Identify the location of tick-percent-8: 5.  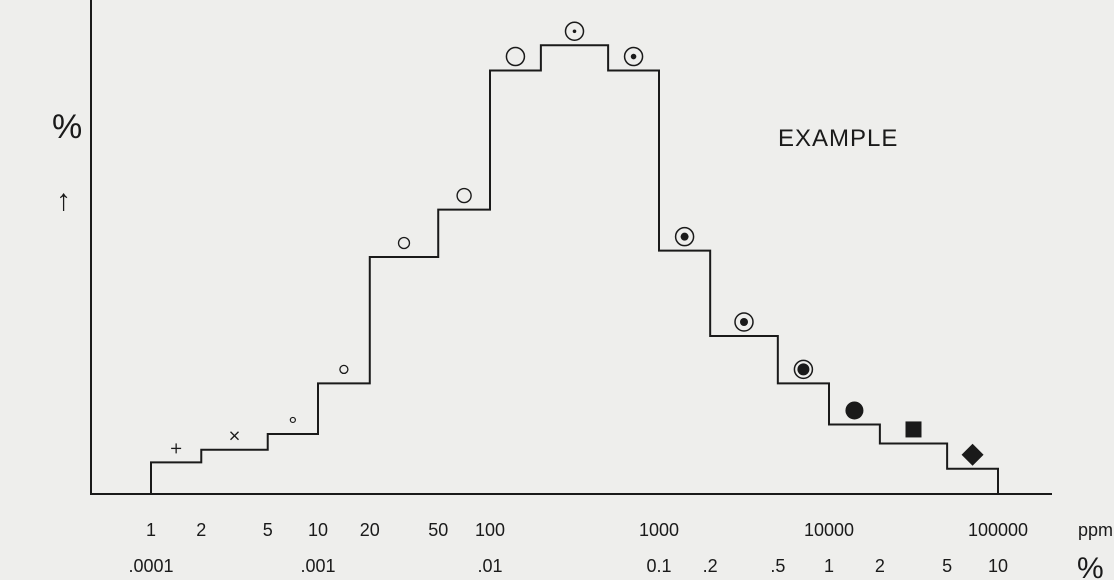
(947, 566).